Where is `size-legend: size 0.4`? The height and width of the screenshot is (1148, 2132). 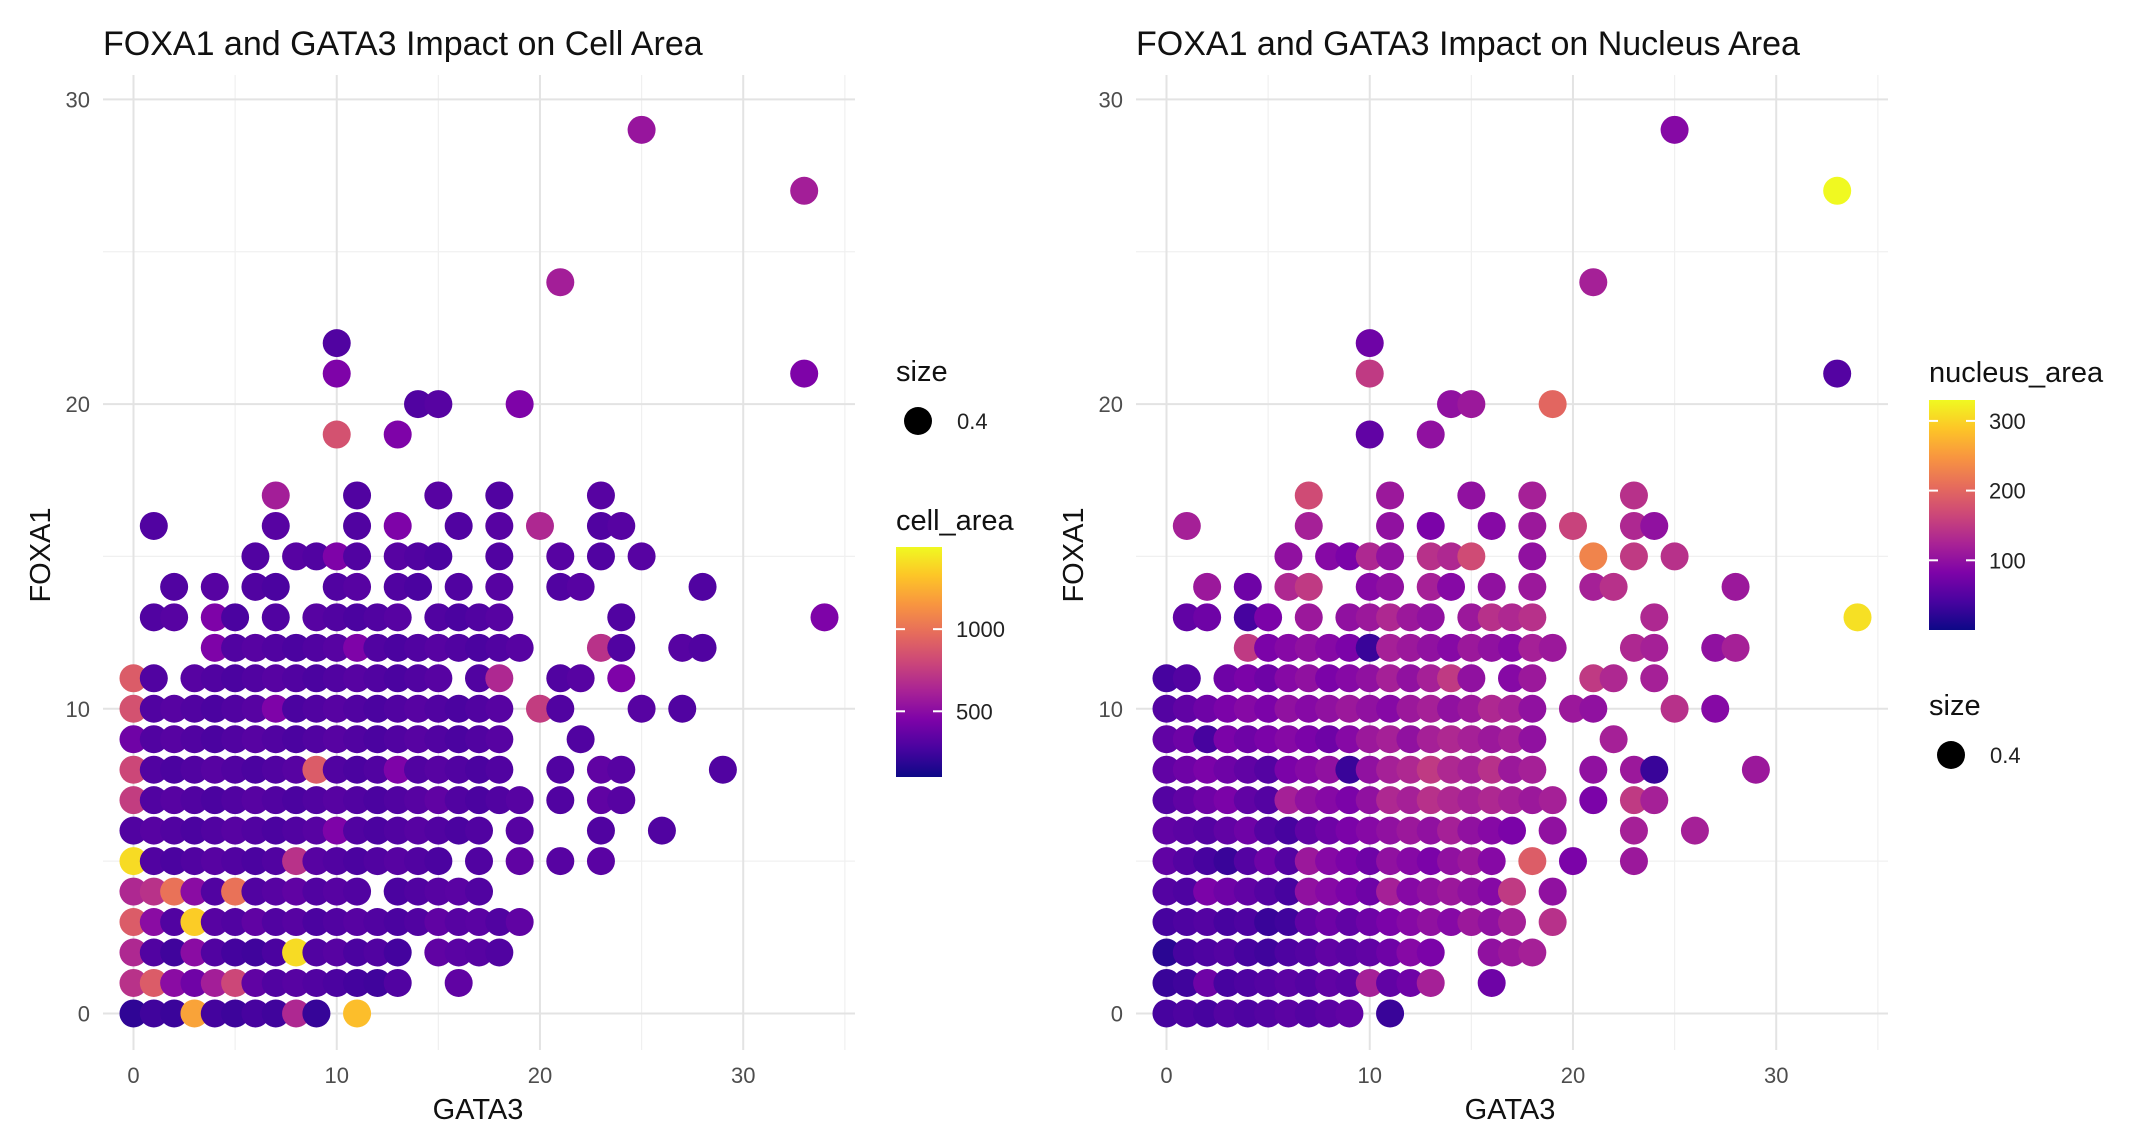 size-legend: size 0.4 is located at coordinates (942, 395).